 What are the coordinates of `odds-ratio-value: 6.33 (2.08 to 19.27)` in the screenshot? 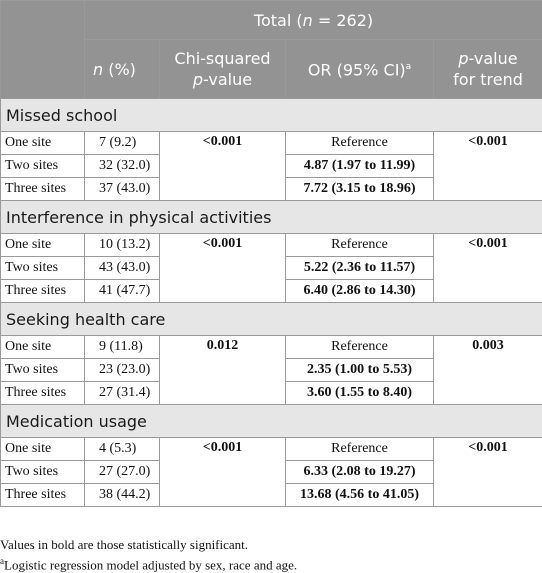 It's located at (360, 472).